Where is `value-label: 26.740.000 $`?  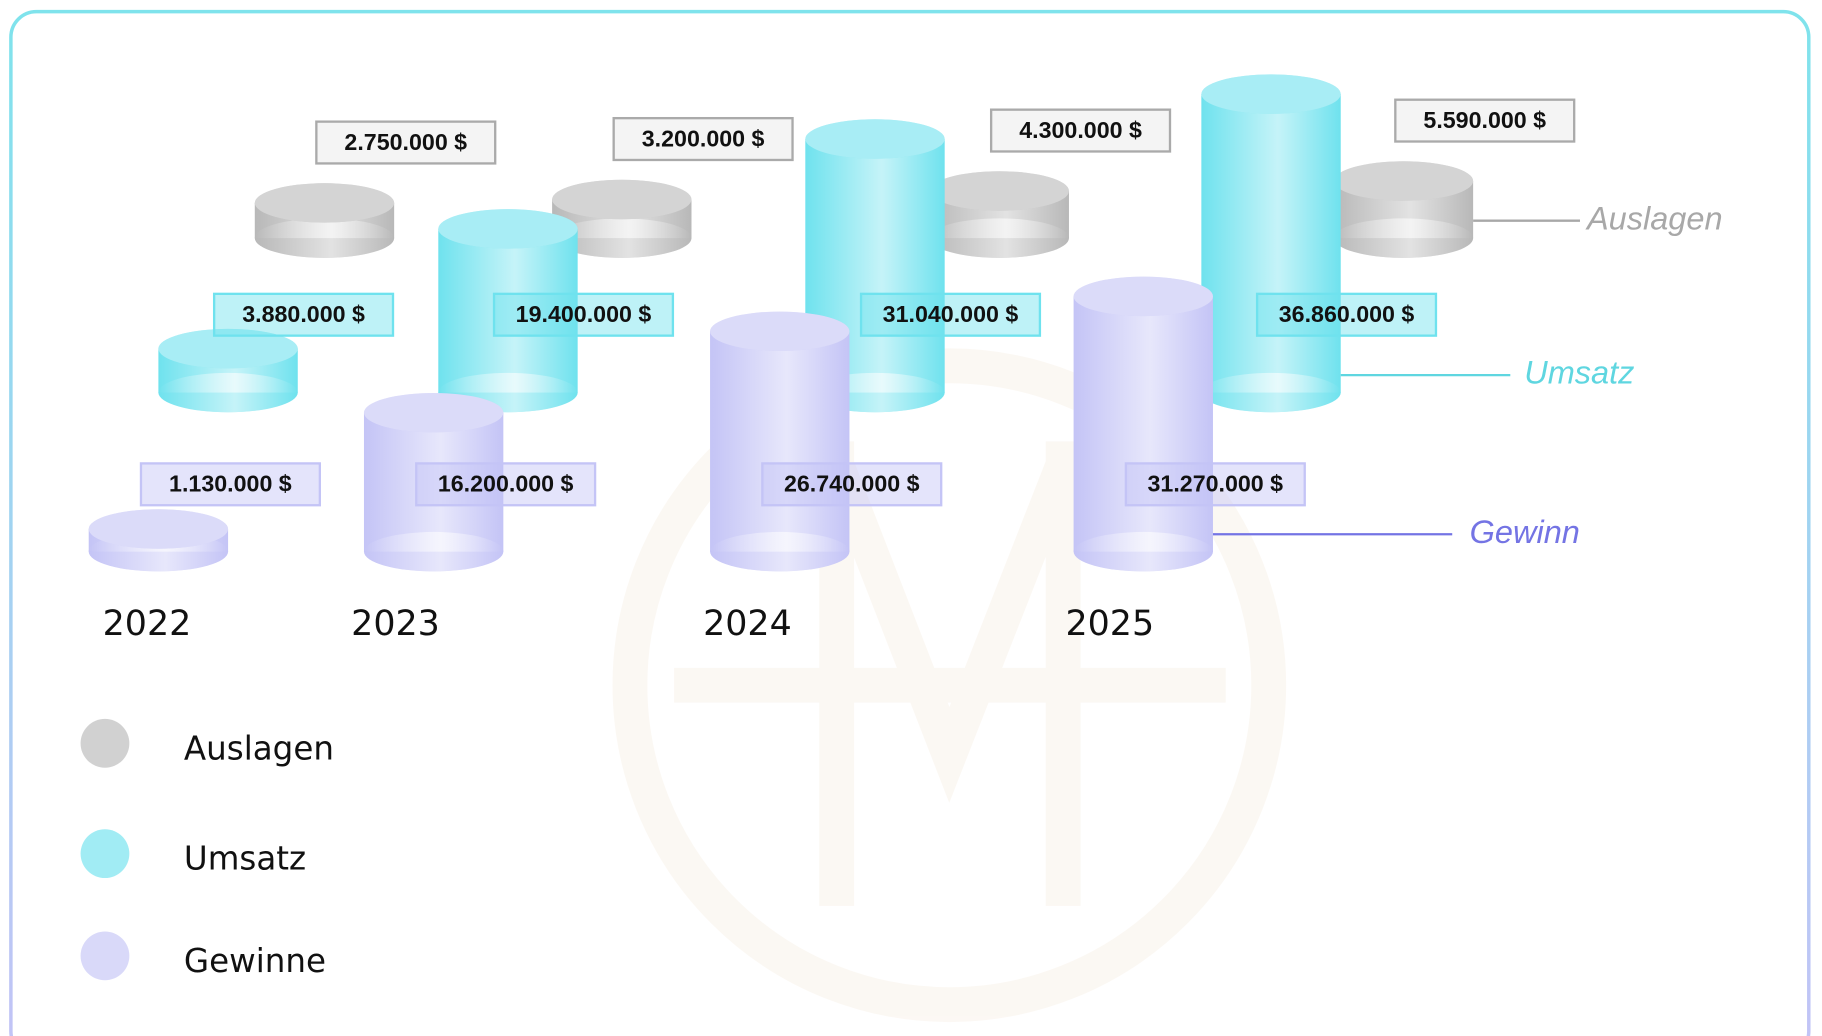
value-label: 26.740.000 $ is located at coordinates (852, 484).